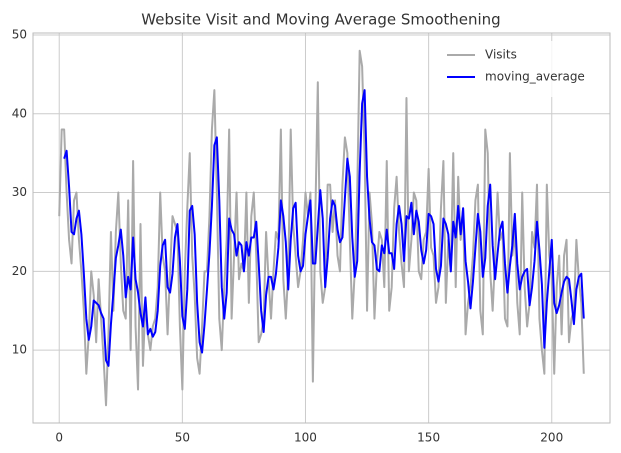 This screenshot has height=453, width=621. What do you see at coordinates (535, 77) in the screenshot?
I see `legend-label: moving_average` at bounding box center [535, 77].